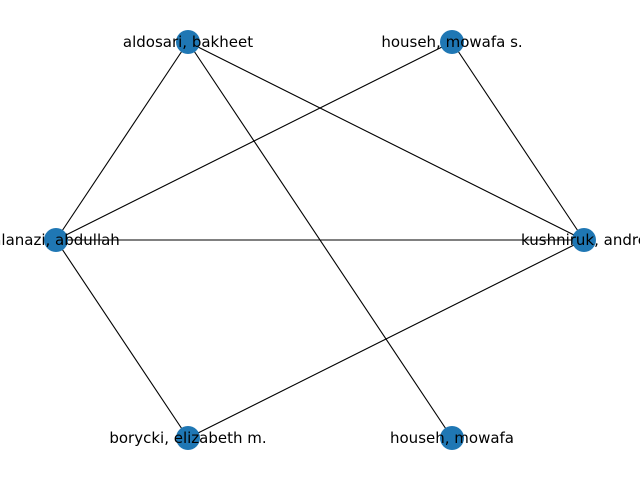  I want to click on node-label-borycki: borycki, elizabeth m., so click(187, 438).